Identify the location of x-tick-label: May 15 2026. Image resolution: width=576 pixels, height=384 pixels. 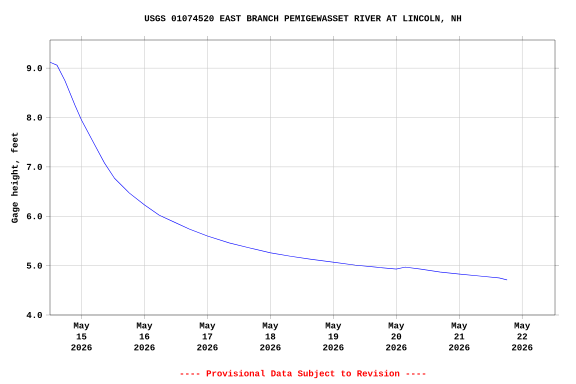
(81, 336).